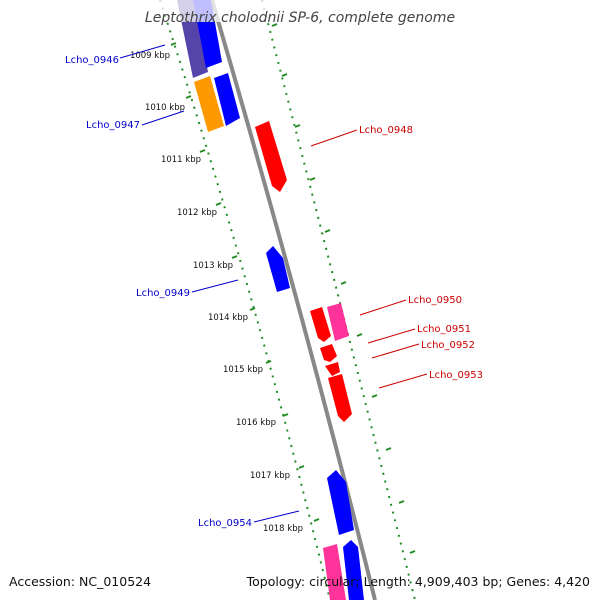 This screenshot has height=600, width=600. I want to click on gene-block-lower-blue, so click(353, 570).